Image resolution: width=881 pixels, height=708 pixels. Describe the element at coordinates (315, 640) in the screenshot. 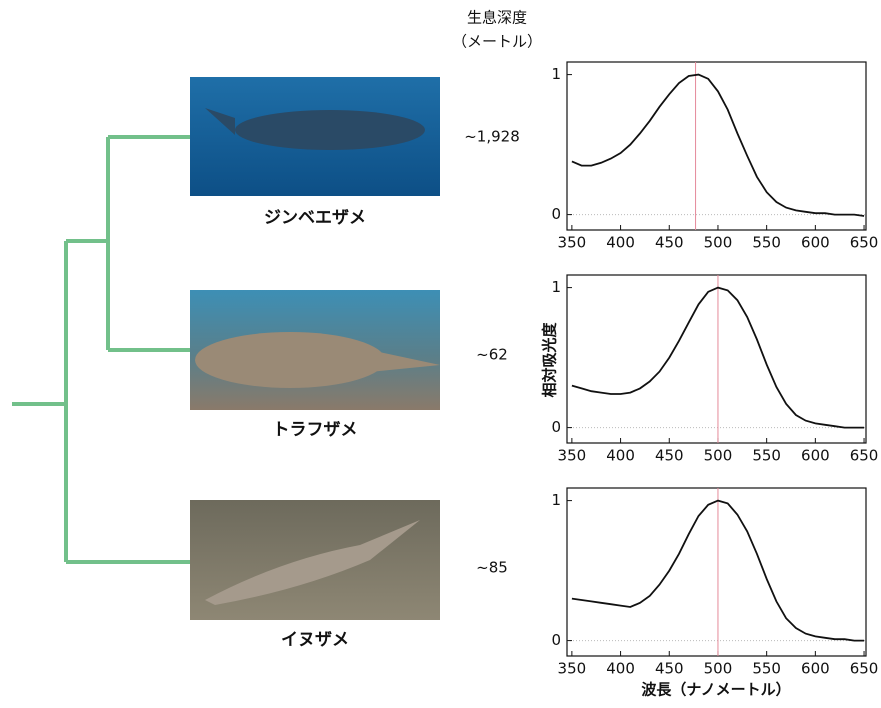

I see `species-name: イヌザメ` at that location.